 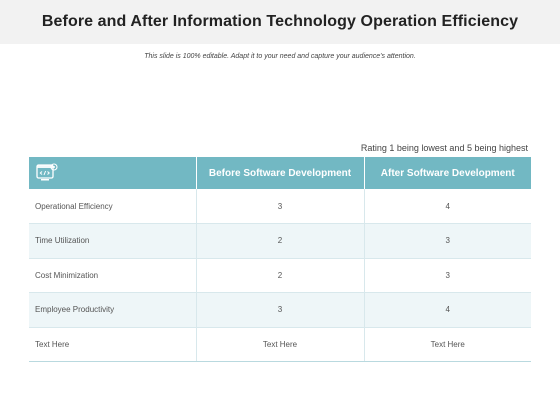 What do you see at coordinates (112, 310) in the screenshot?
I see `row-label: Employee Productivity` at bounding box center [112, 310].